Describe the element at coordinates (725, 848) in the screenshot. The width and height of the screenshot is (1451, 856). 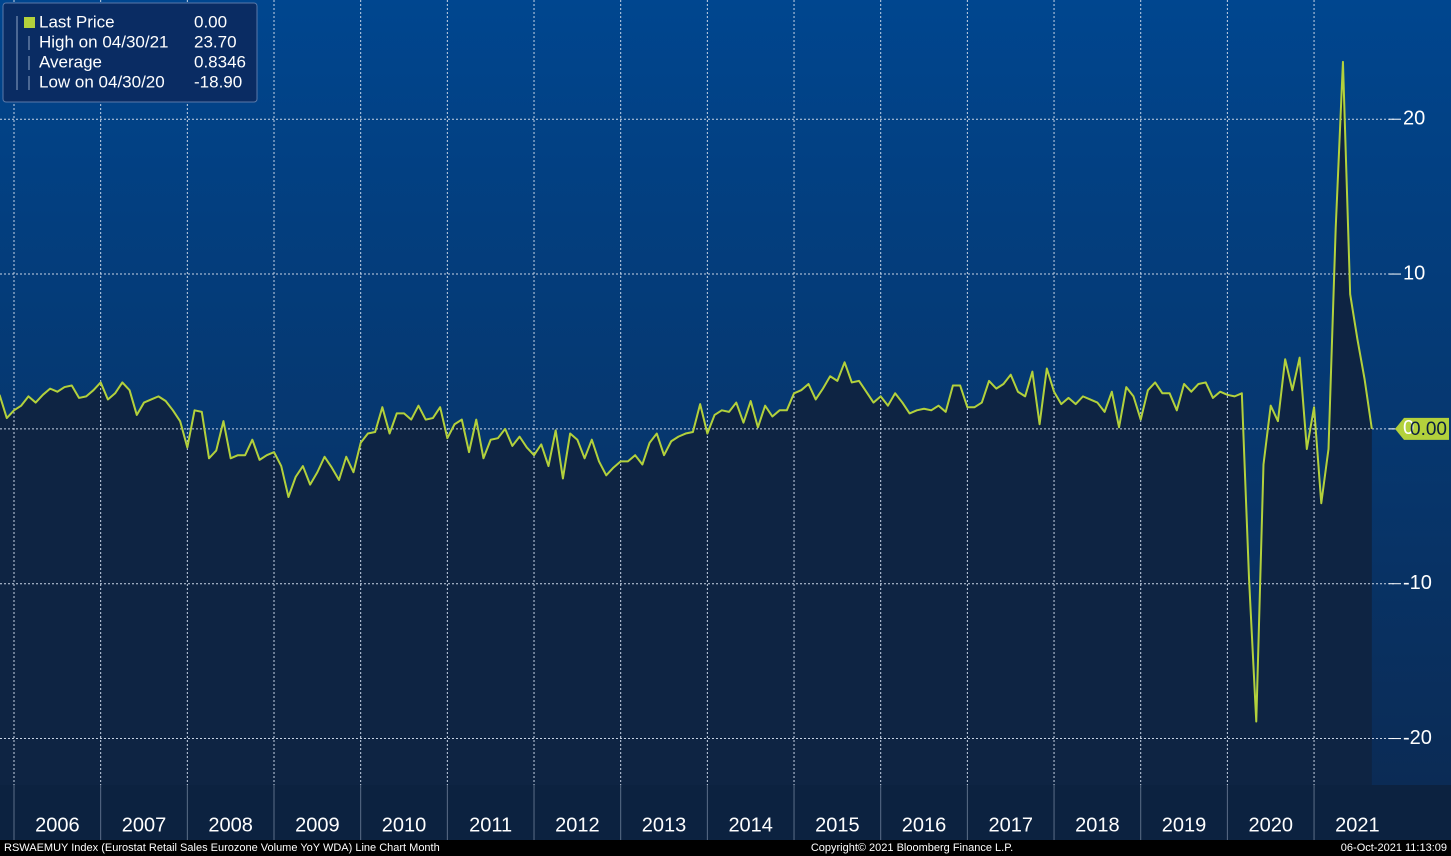
I see `footer-strip` at that location.